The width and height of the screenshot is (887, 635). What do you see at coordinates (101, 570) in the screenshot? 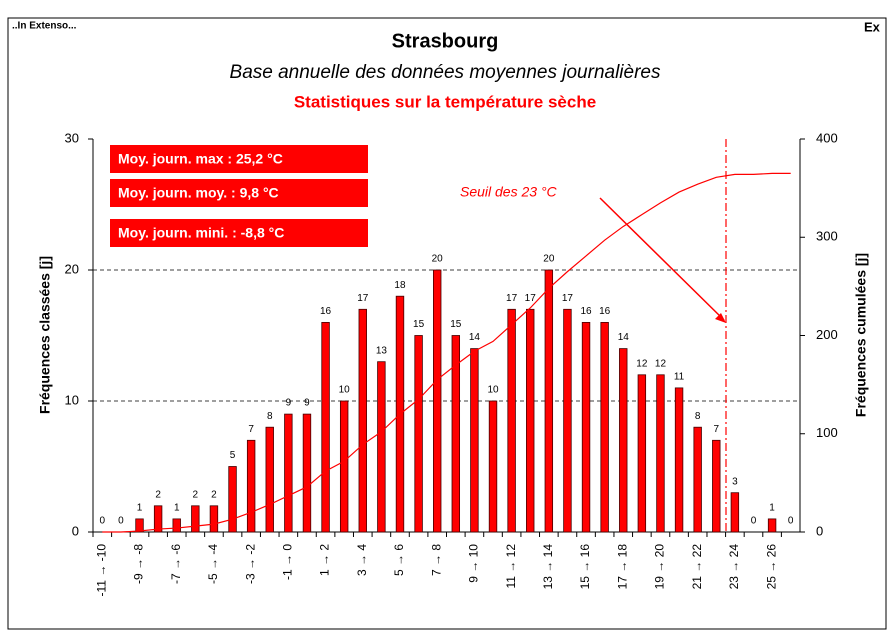
I see `x-tick-label: -11 → -10` at bounding box center [101, 570].